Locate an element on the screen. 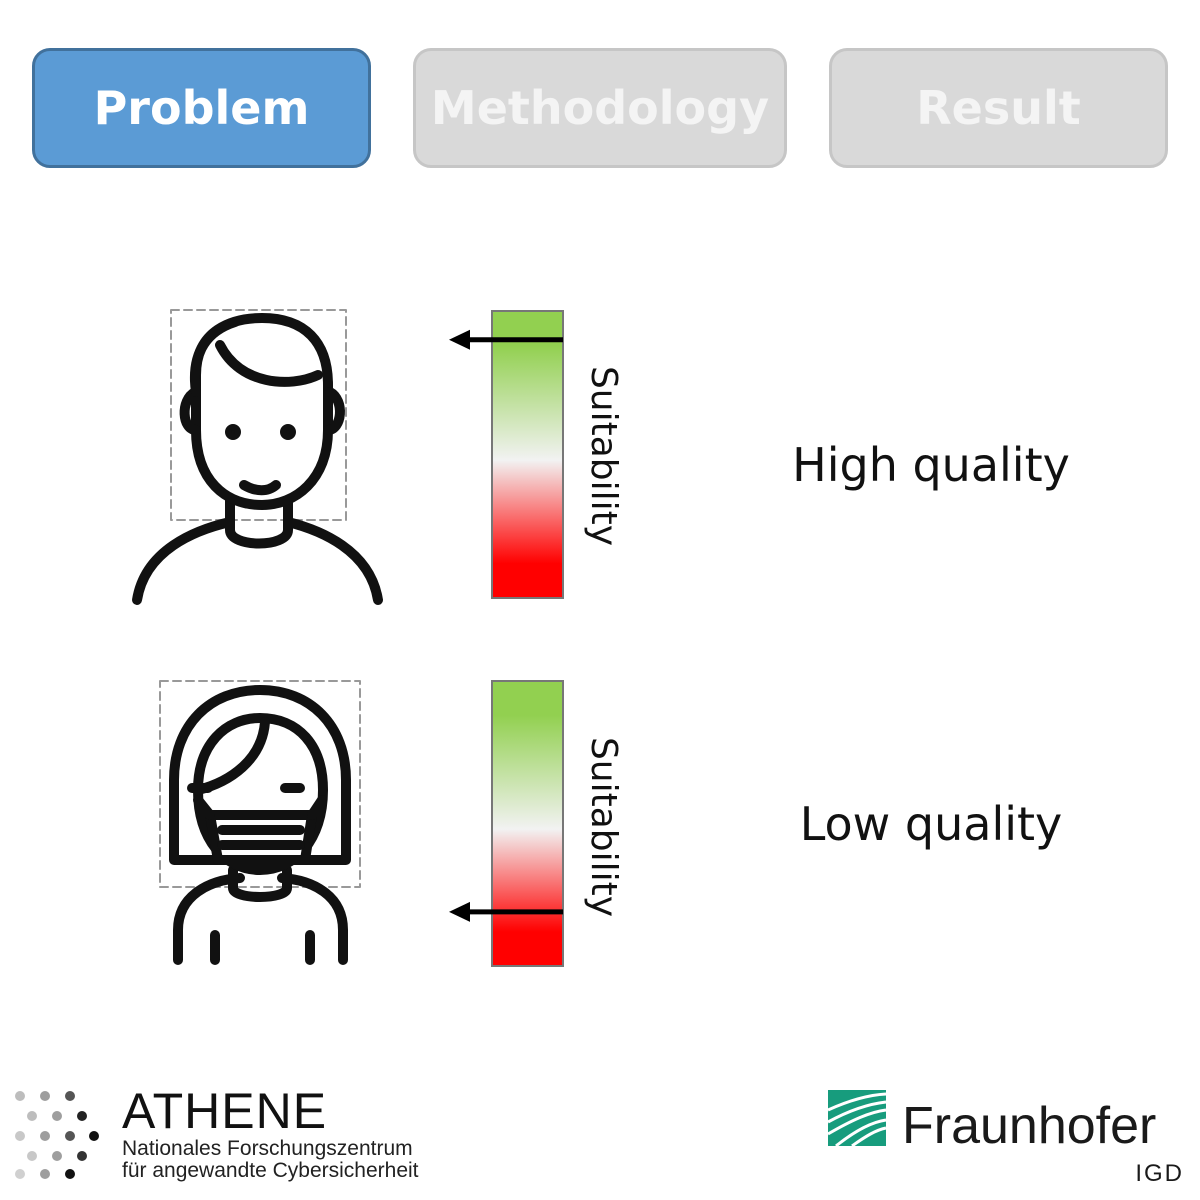 This screenshot has height=1200, width=1200. tab-result: Result is located at coordinates (998, 108).